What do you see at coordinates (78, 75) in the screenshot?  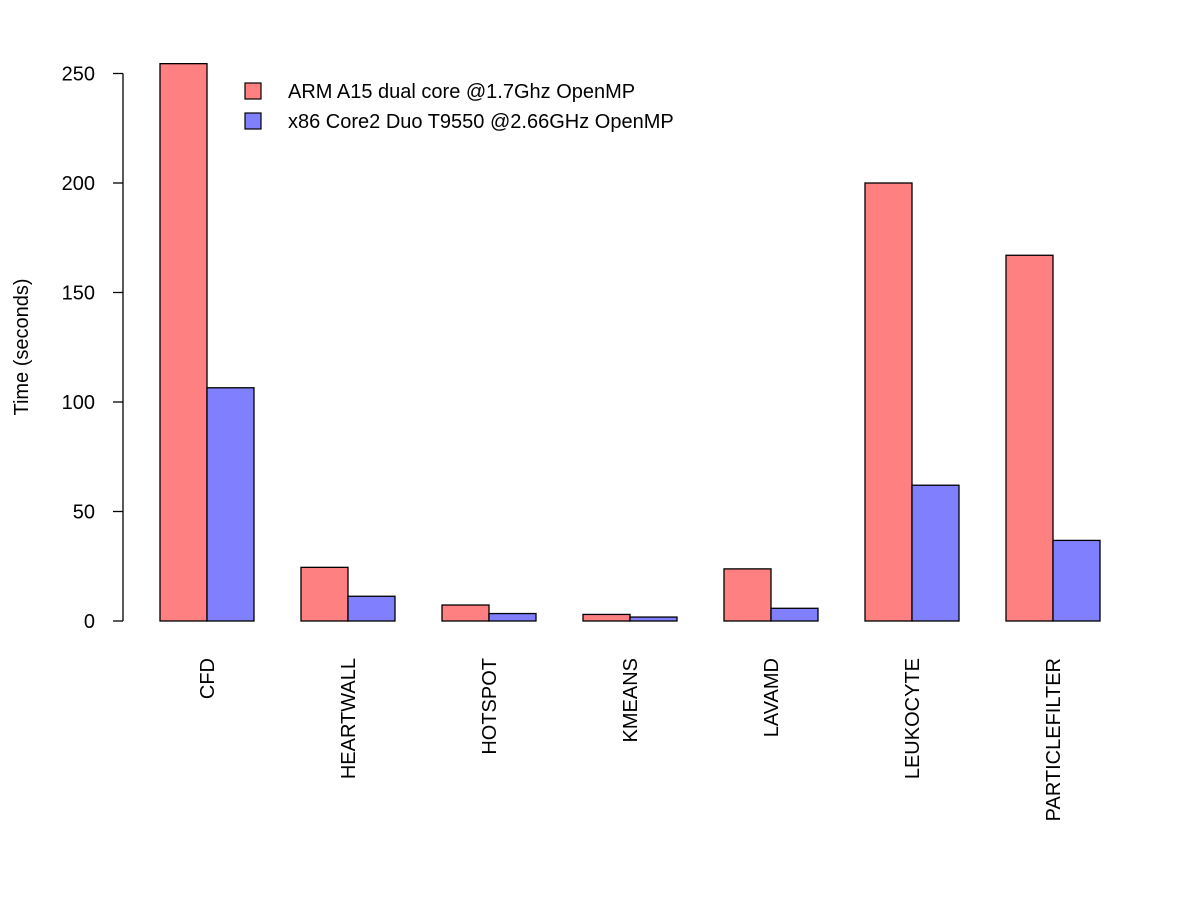 I see `y-tick-label: 250` at bounding box center [78, 75].